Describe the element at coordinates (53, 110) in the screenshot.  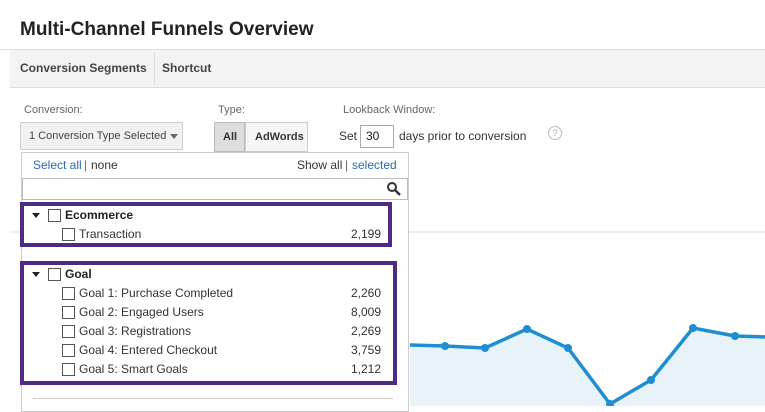
I see `label: Conversion:` at that location.